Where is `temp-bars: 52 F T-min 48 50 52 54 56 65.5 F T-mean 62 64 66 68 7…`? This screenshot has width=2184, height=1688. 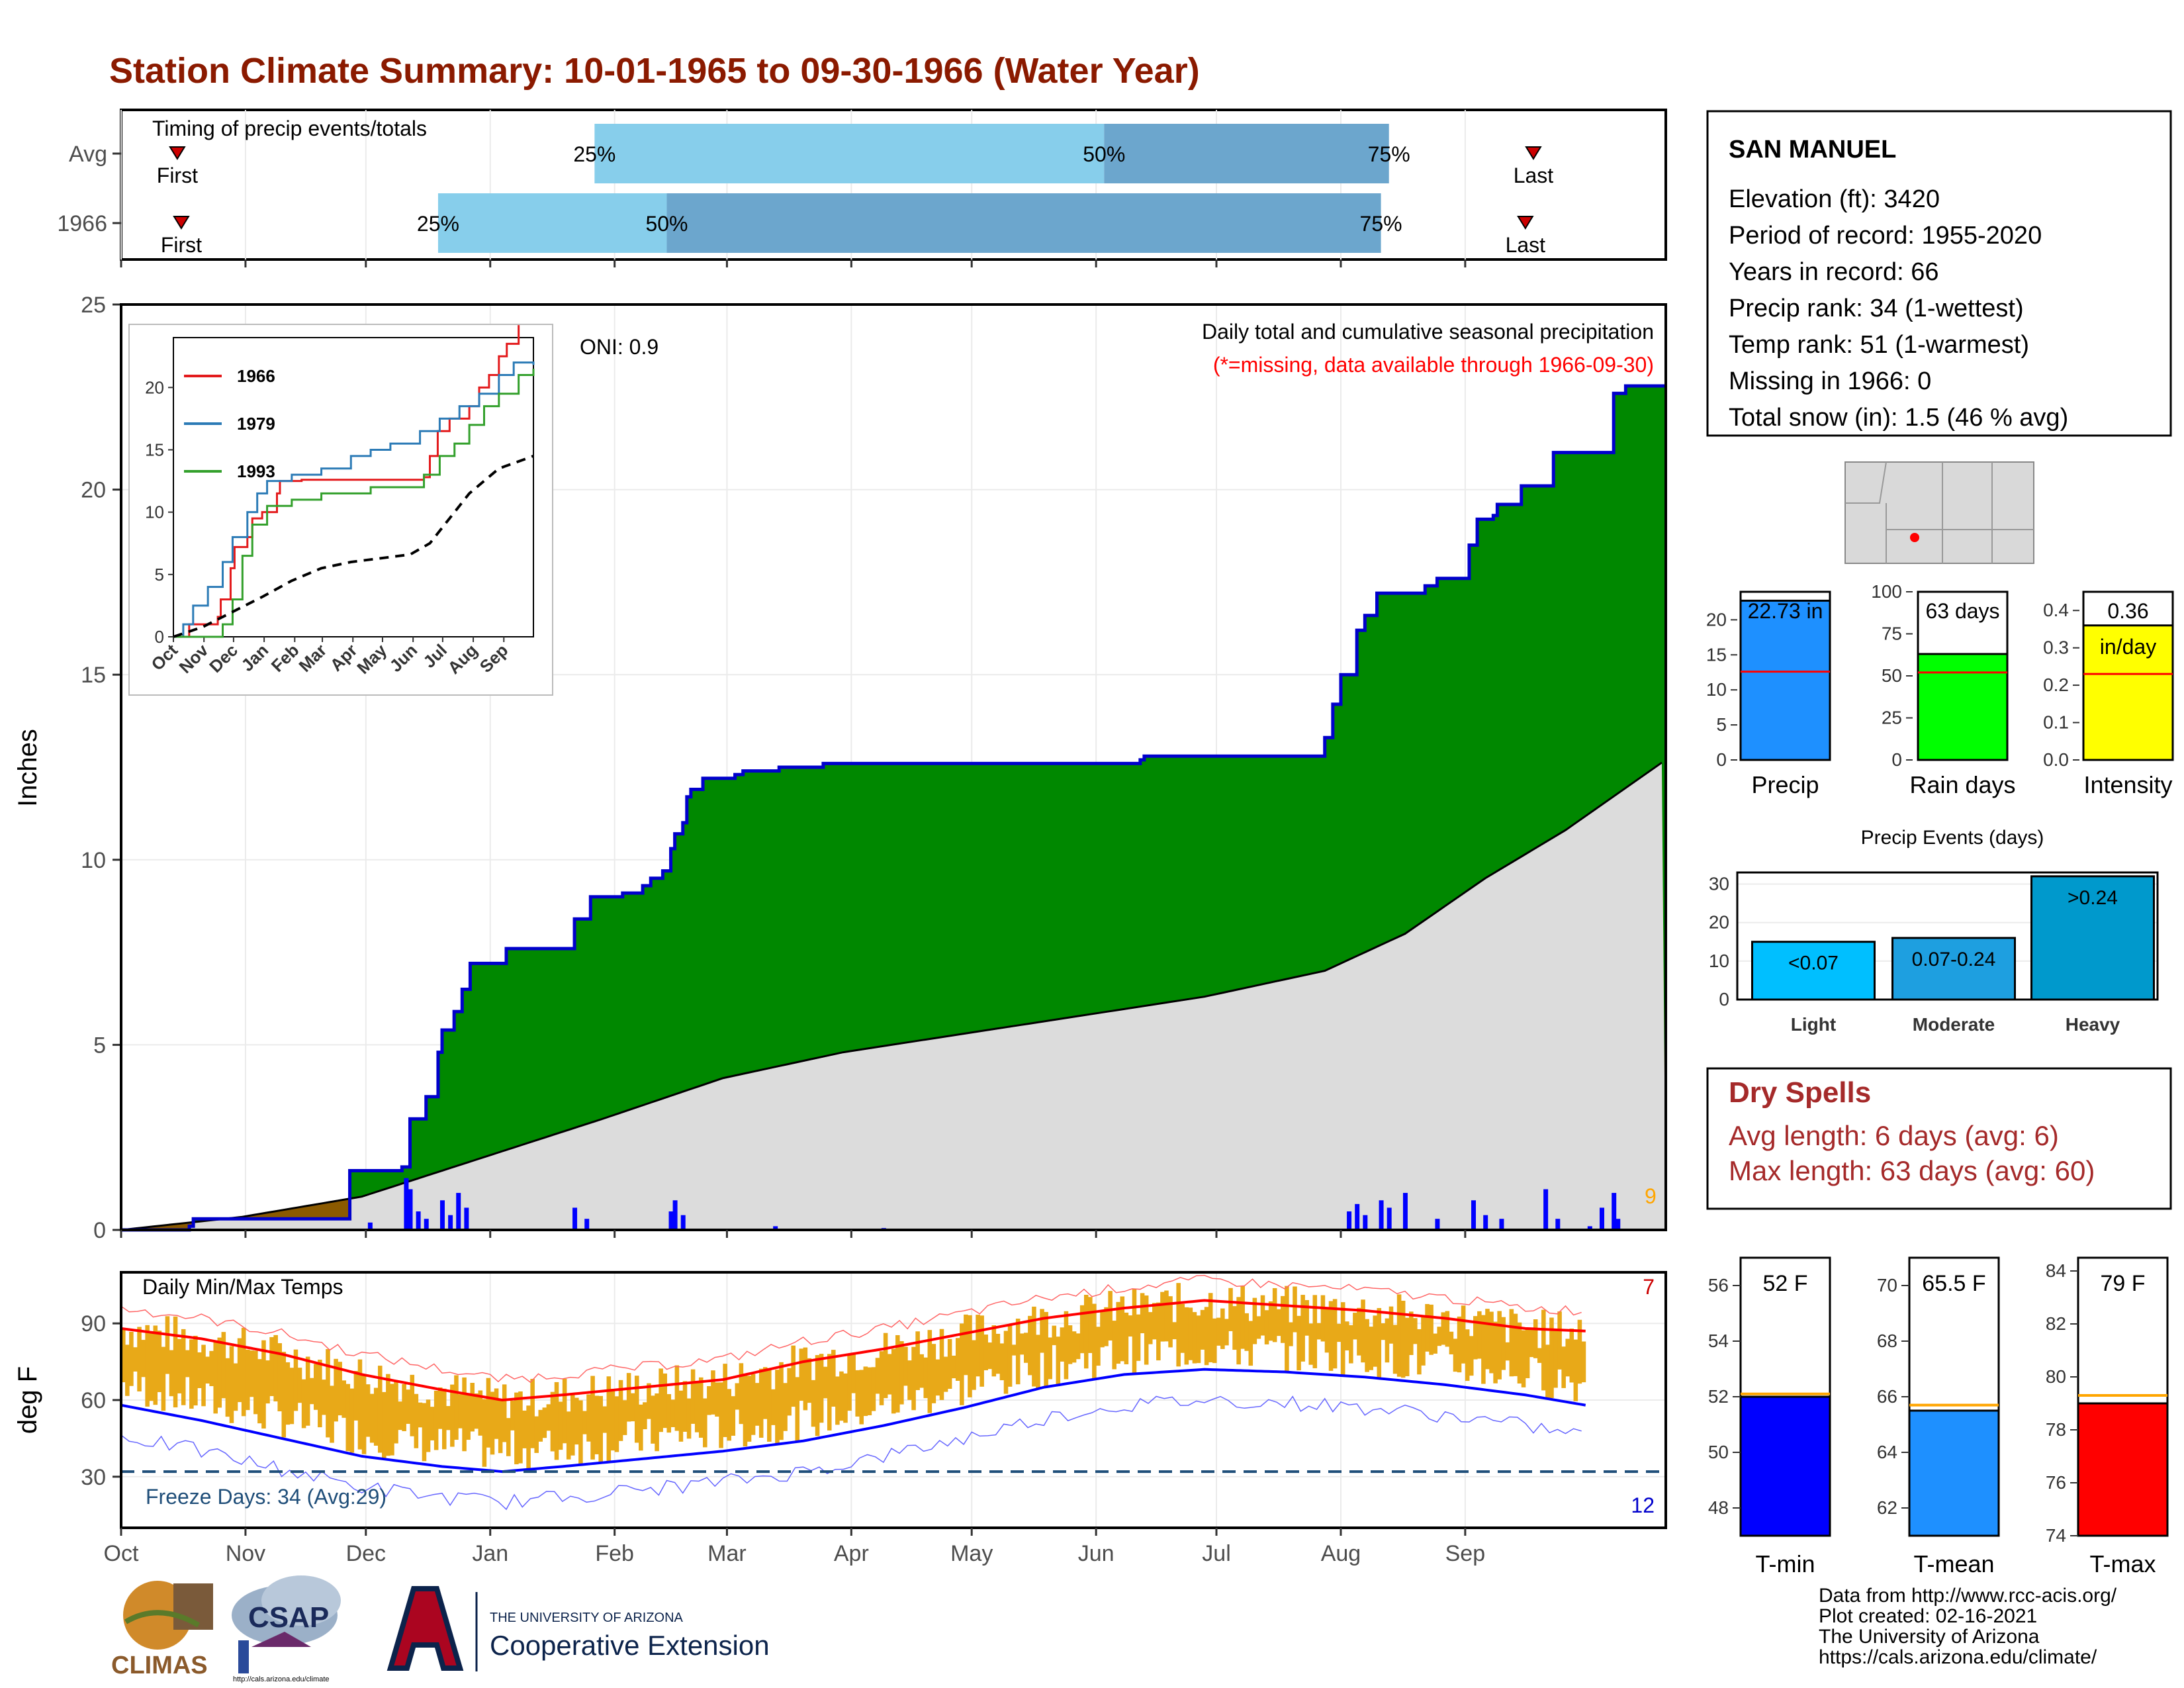
temp-bars: 52 F T-min 48 50 52 54 56 65.5 F T-mean 62 64 66 68 7… is located at coordinates (1939, 1416).